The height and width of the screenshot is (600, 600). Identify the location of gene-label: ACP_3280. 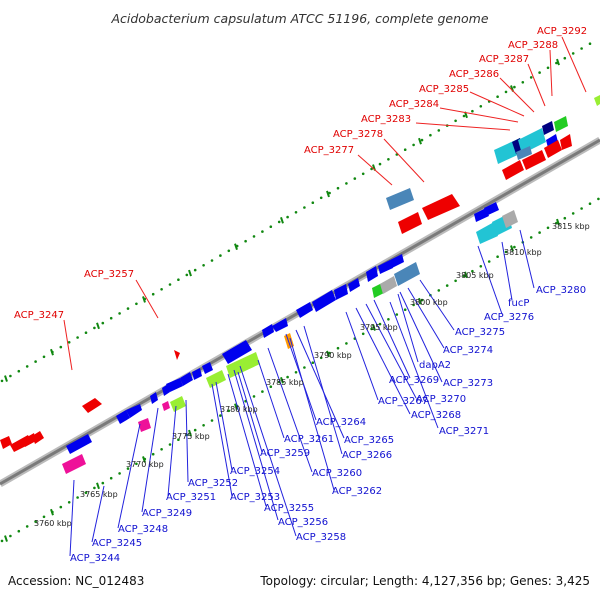
(561, 290).